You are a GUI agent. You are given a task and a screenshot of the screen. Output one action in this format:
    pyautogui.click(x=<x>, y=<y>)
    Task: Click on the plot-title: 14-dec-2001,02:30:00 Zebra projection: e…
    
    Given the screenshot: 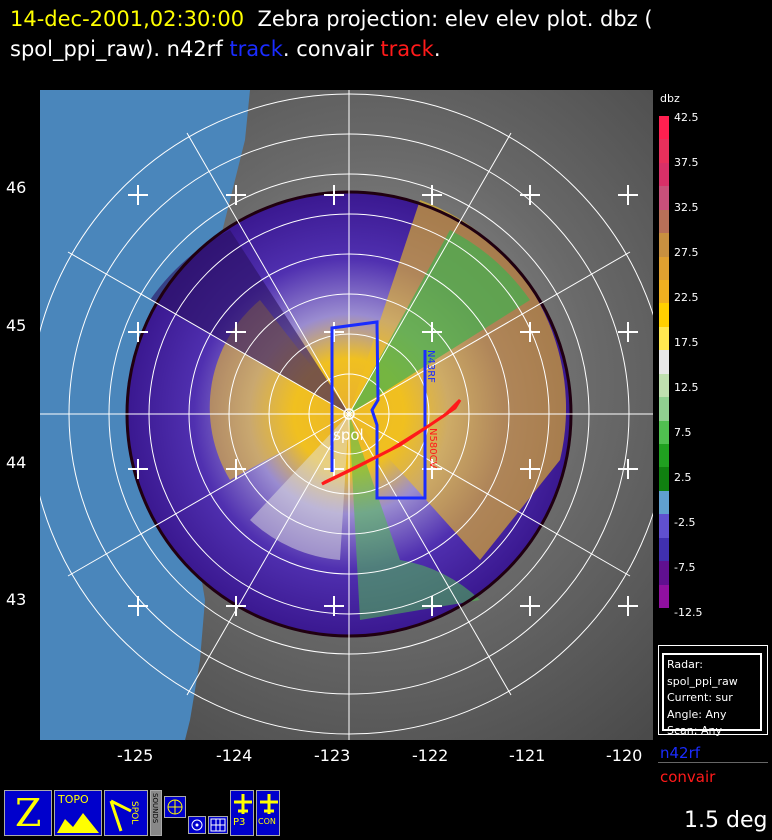 What is the action you would take?
    pyautogui.click(x=331, y=34)
    